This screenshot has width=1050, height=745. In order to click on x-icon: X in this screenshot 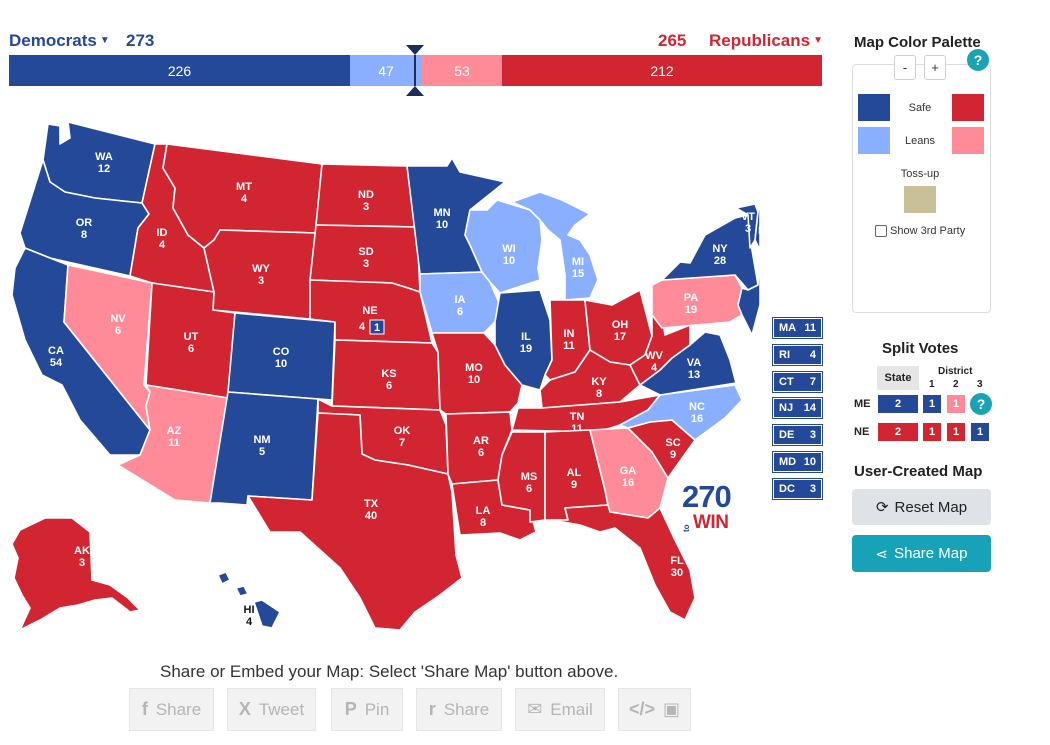, I will do `click(244, 709)`.